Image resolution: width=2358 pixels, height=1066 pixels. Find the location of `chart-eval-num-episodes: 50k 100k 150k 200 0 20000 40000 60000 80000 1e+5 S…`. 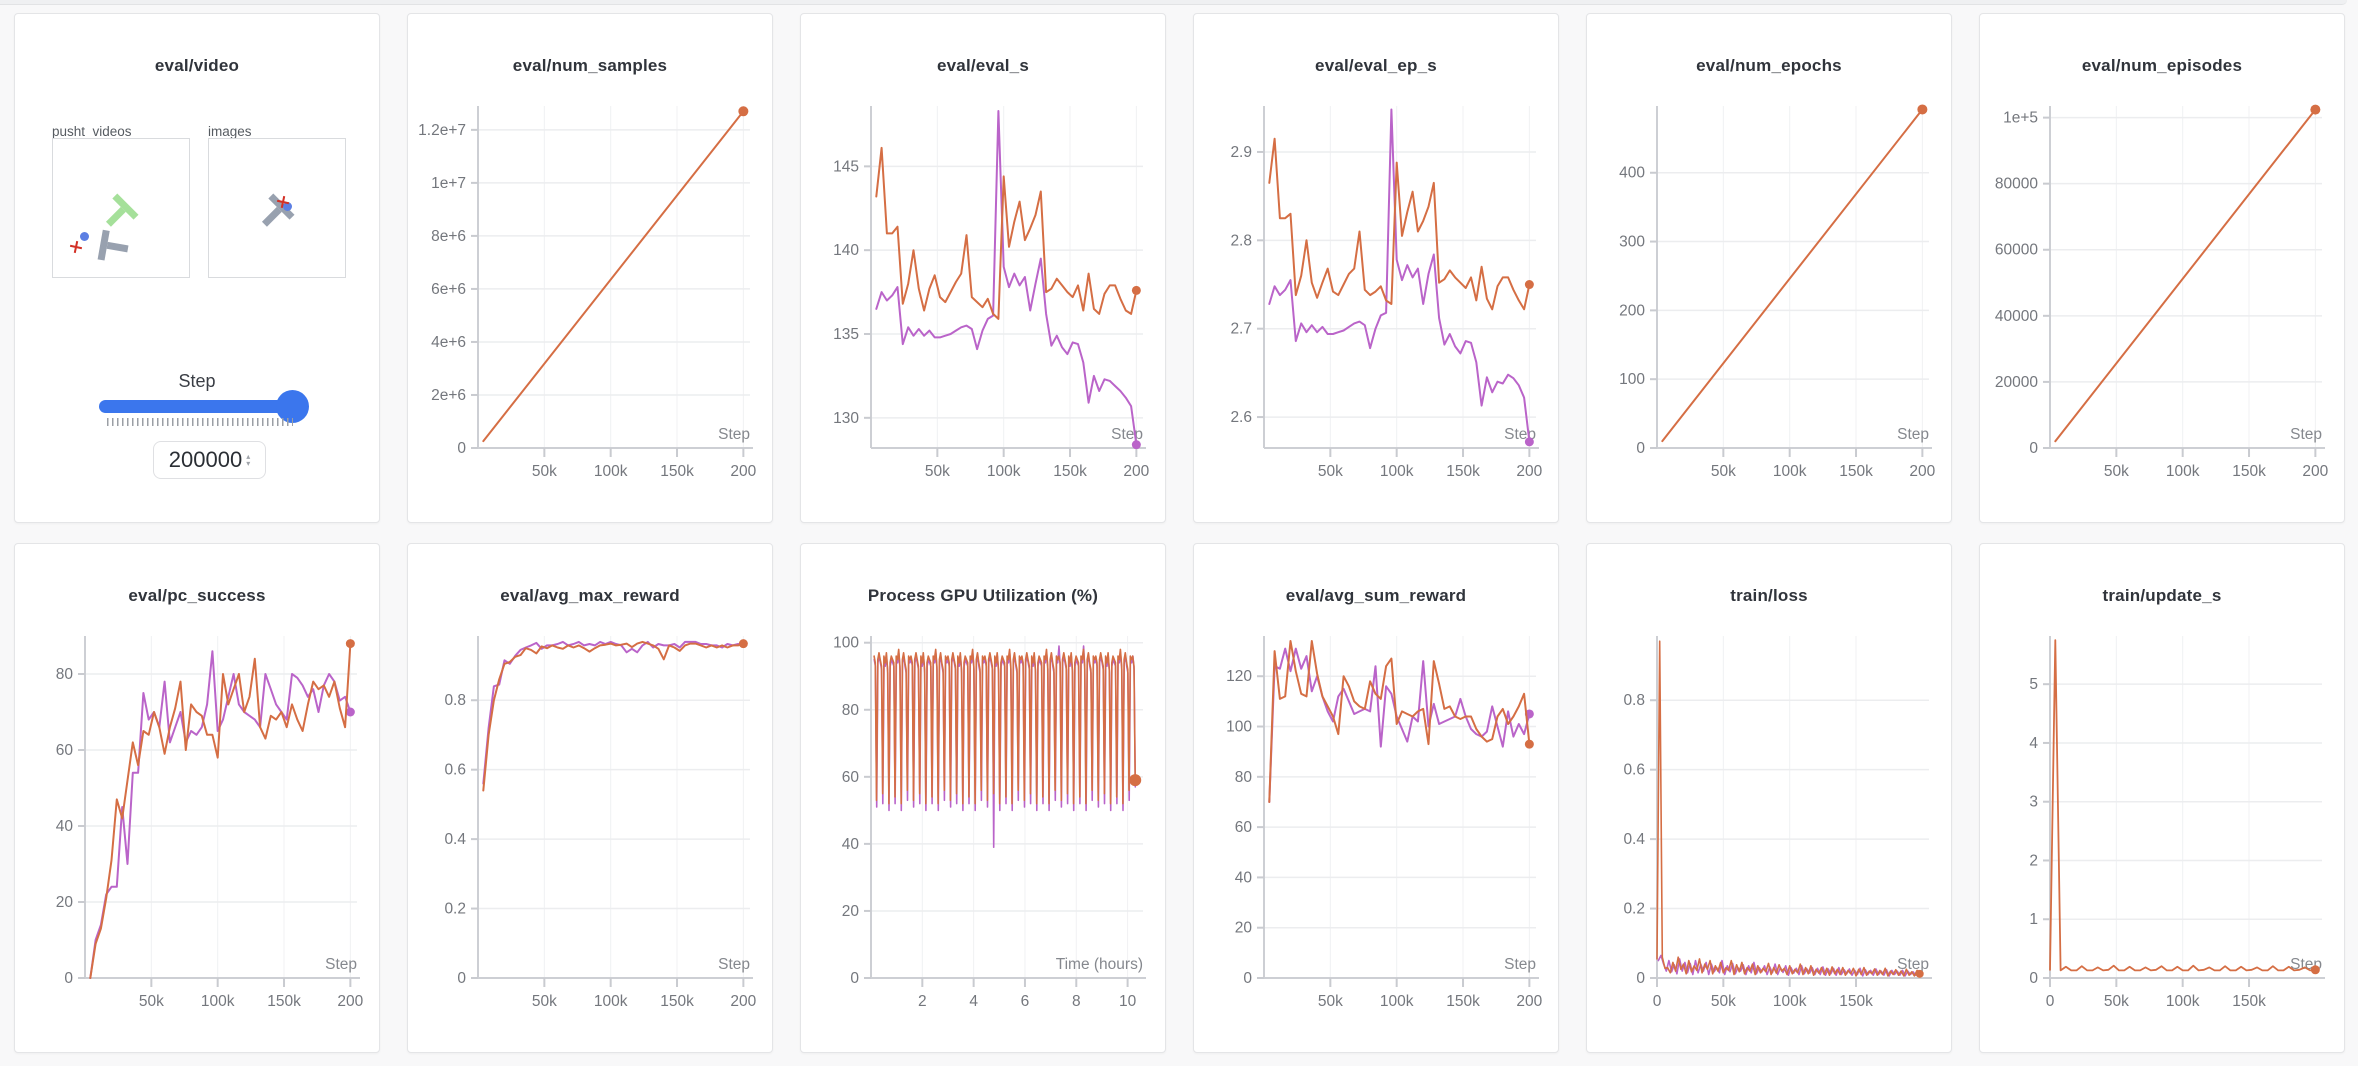

chart-eval-num-episodes: 50k 100k 150k 200 0 20000 40000 60000 80000 1e+5 S… is located at coordinates (2162, 268).